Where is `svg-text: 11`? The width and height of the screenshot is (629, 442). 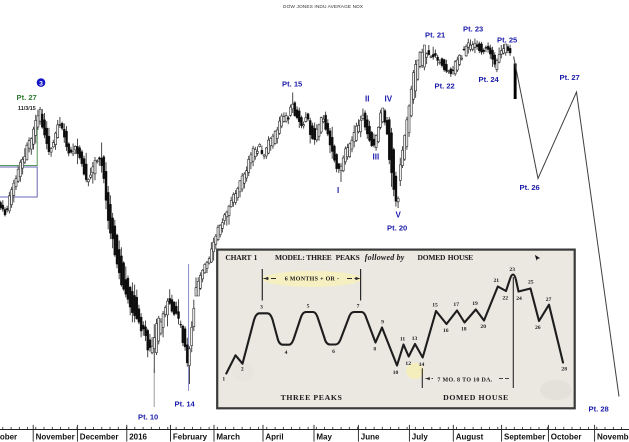
svg-text: 11 is located at coordinates (402, 340).